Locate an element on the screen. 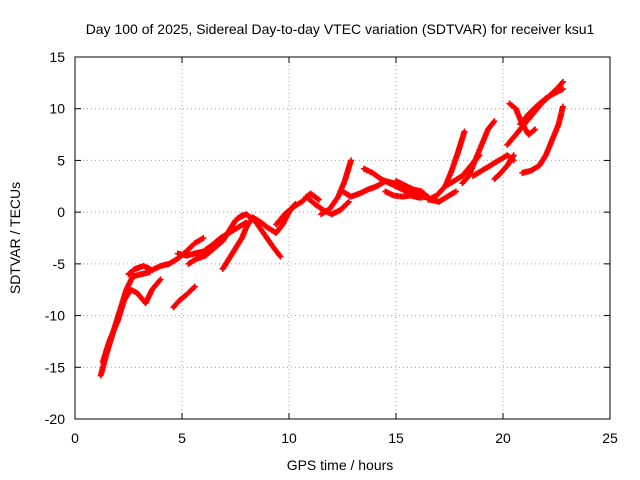  x-tick-label: 25 is located at coordinates (610, 438).